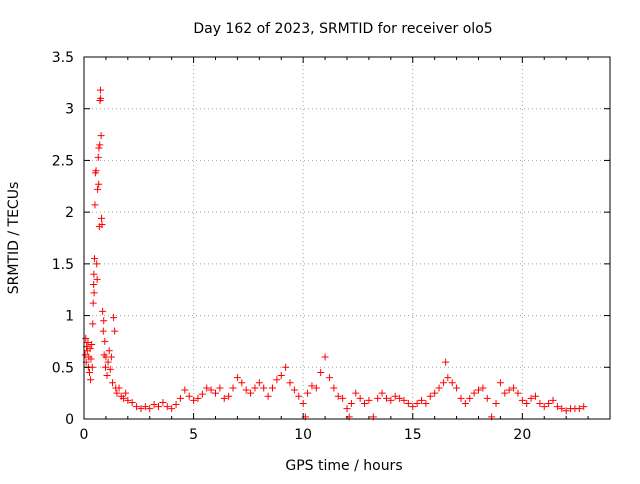 This screenshot has width=640, height=484. What do you see at coordinates (69, 110) in the screenshot?
I see `y-tick-label: 3` at bounding box center [69, 110].